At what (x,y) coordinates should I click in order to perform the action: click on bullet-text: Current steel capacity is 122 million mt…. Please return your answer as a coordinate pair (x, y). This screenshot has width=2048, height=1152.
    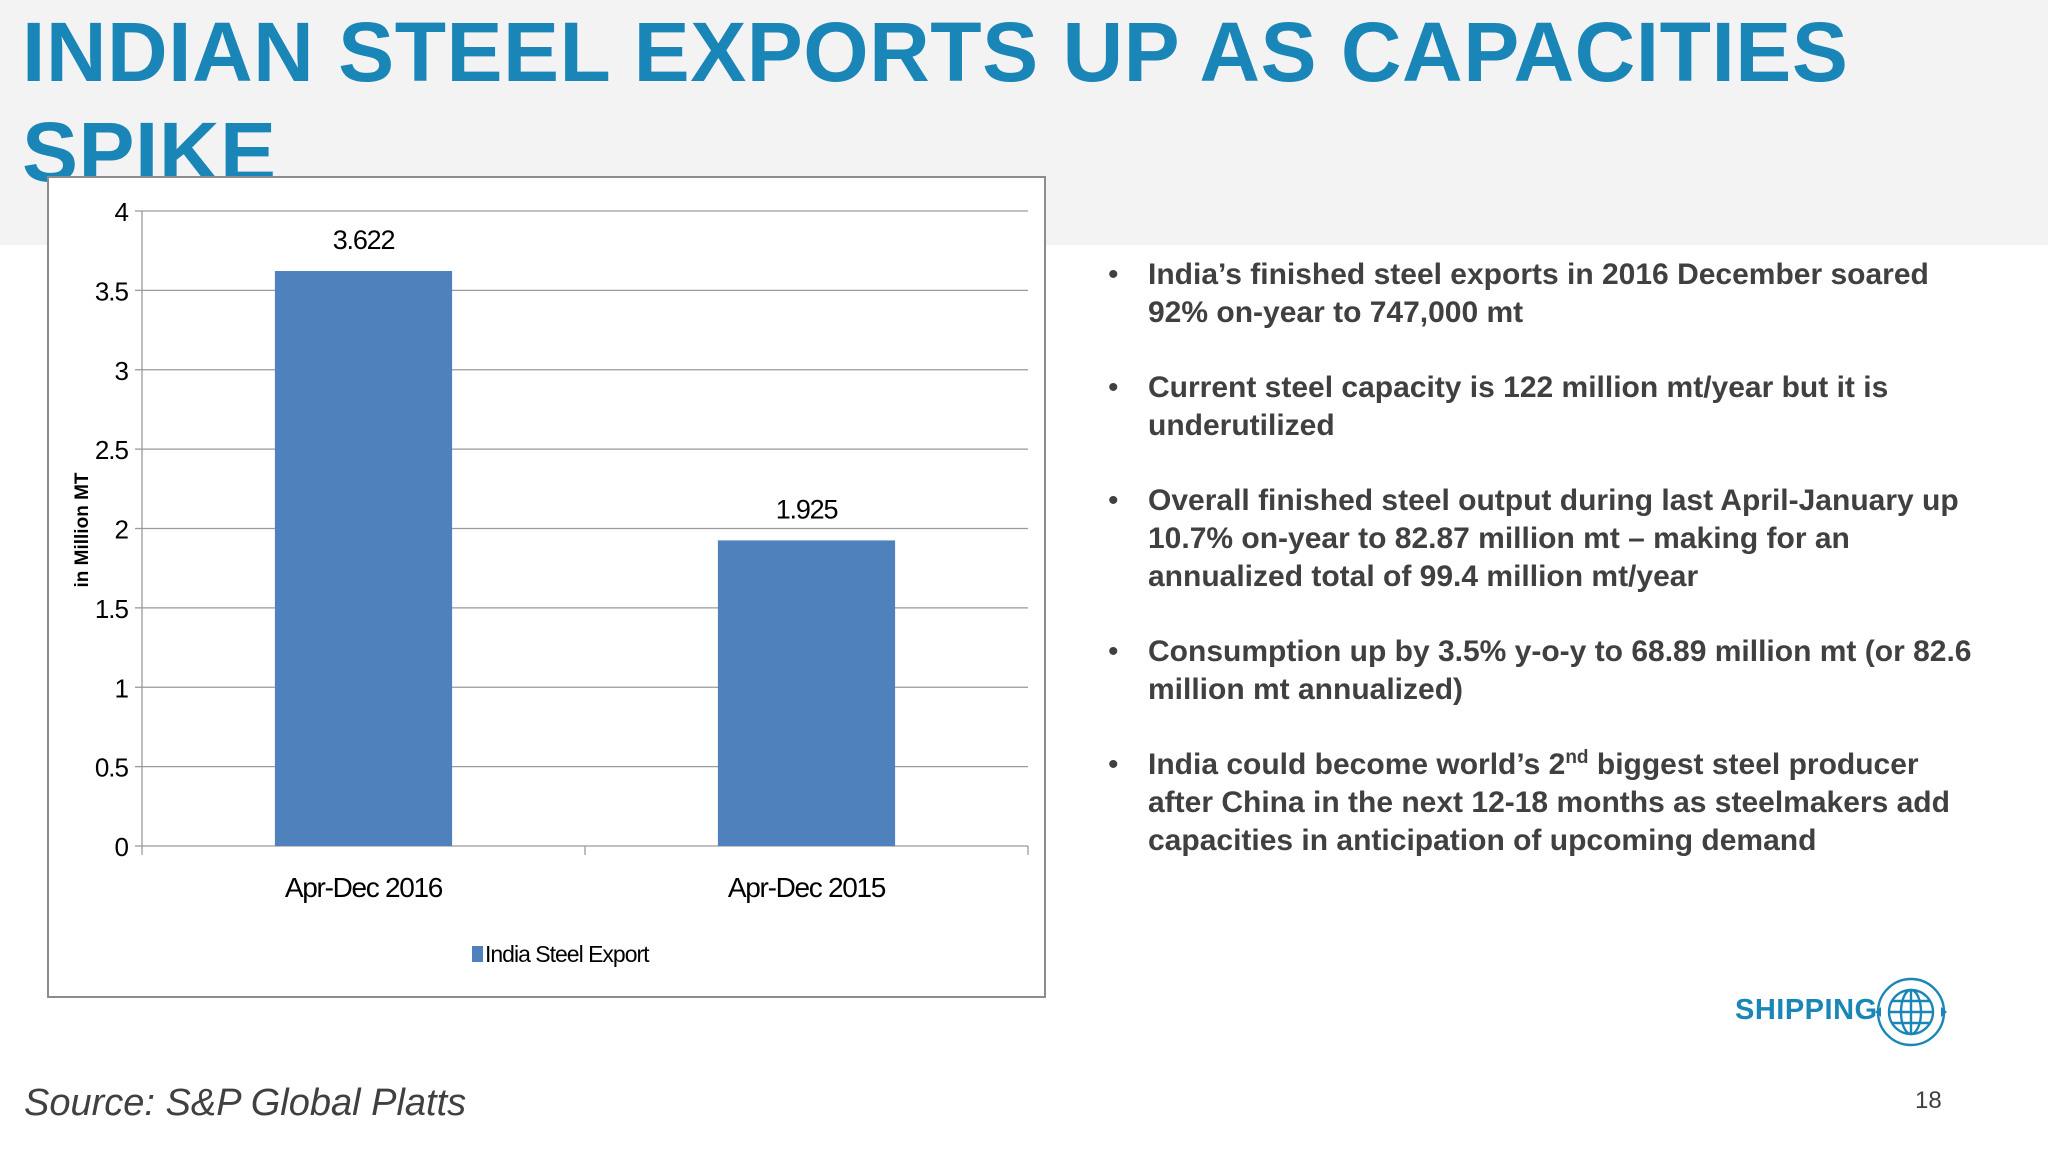
    Looking at the image, I should click on (1518, 406).